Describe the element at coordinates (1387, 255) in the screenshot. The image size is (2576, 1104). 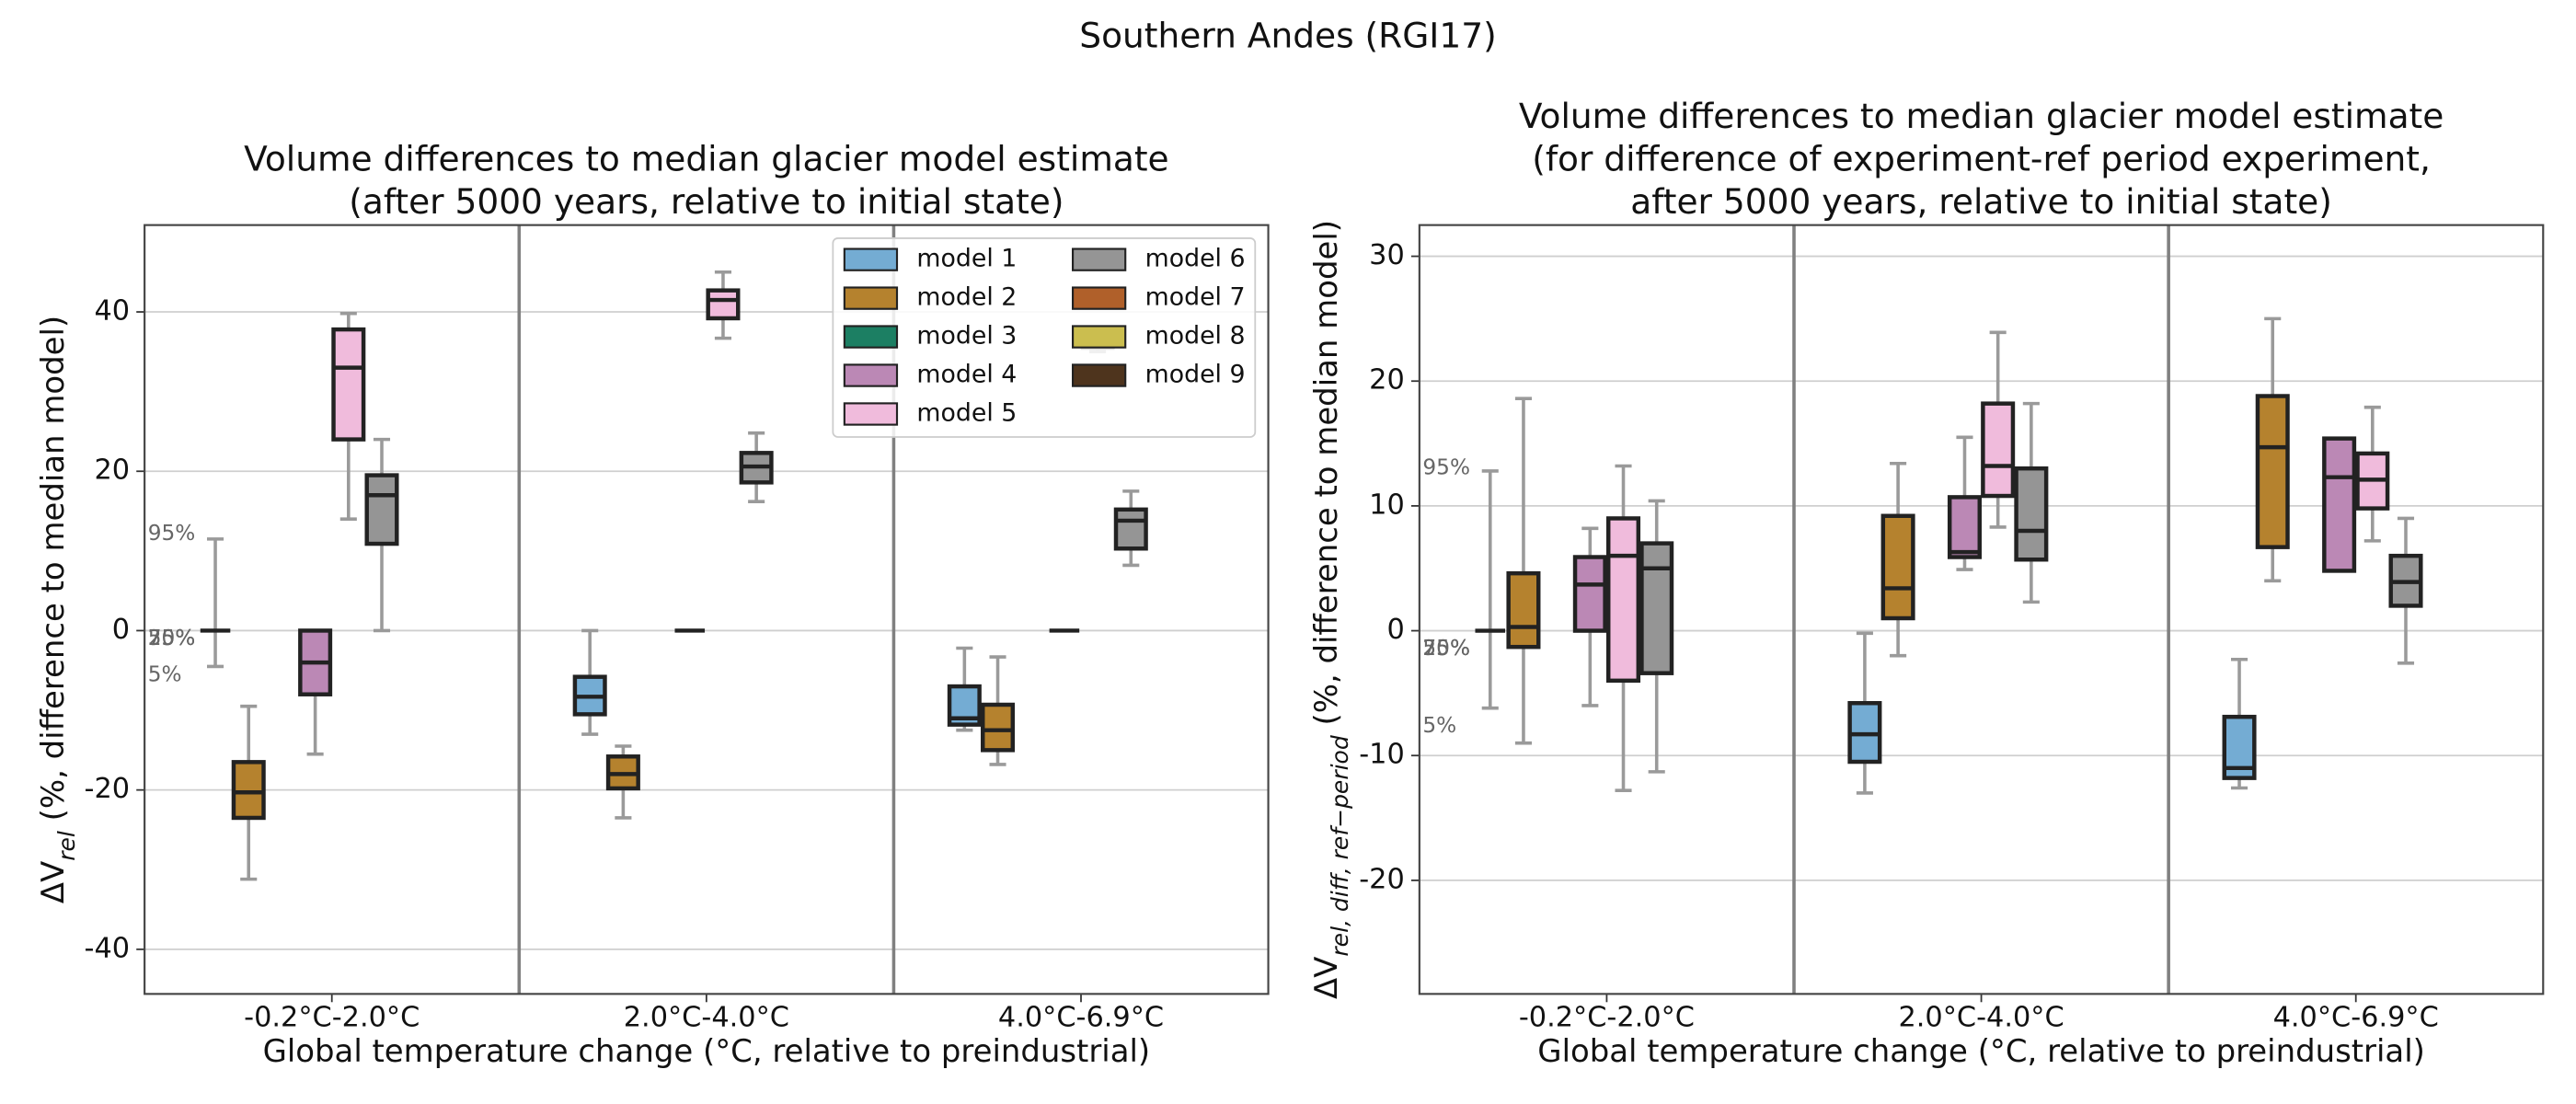
I see `y-tick-label: 30` at that location.